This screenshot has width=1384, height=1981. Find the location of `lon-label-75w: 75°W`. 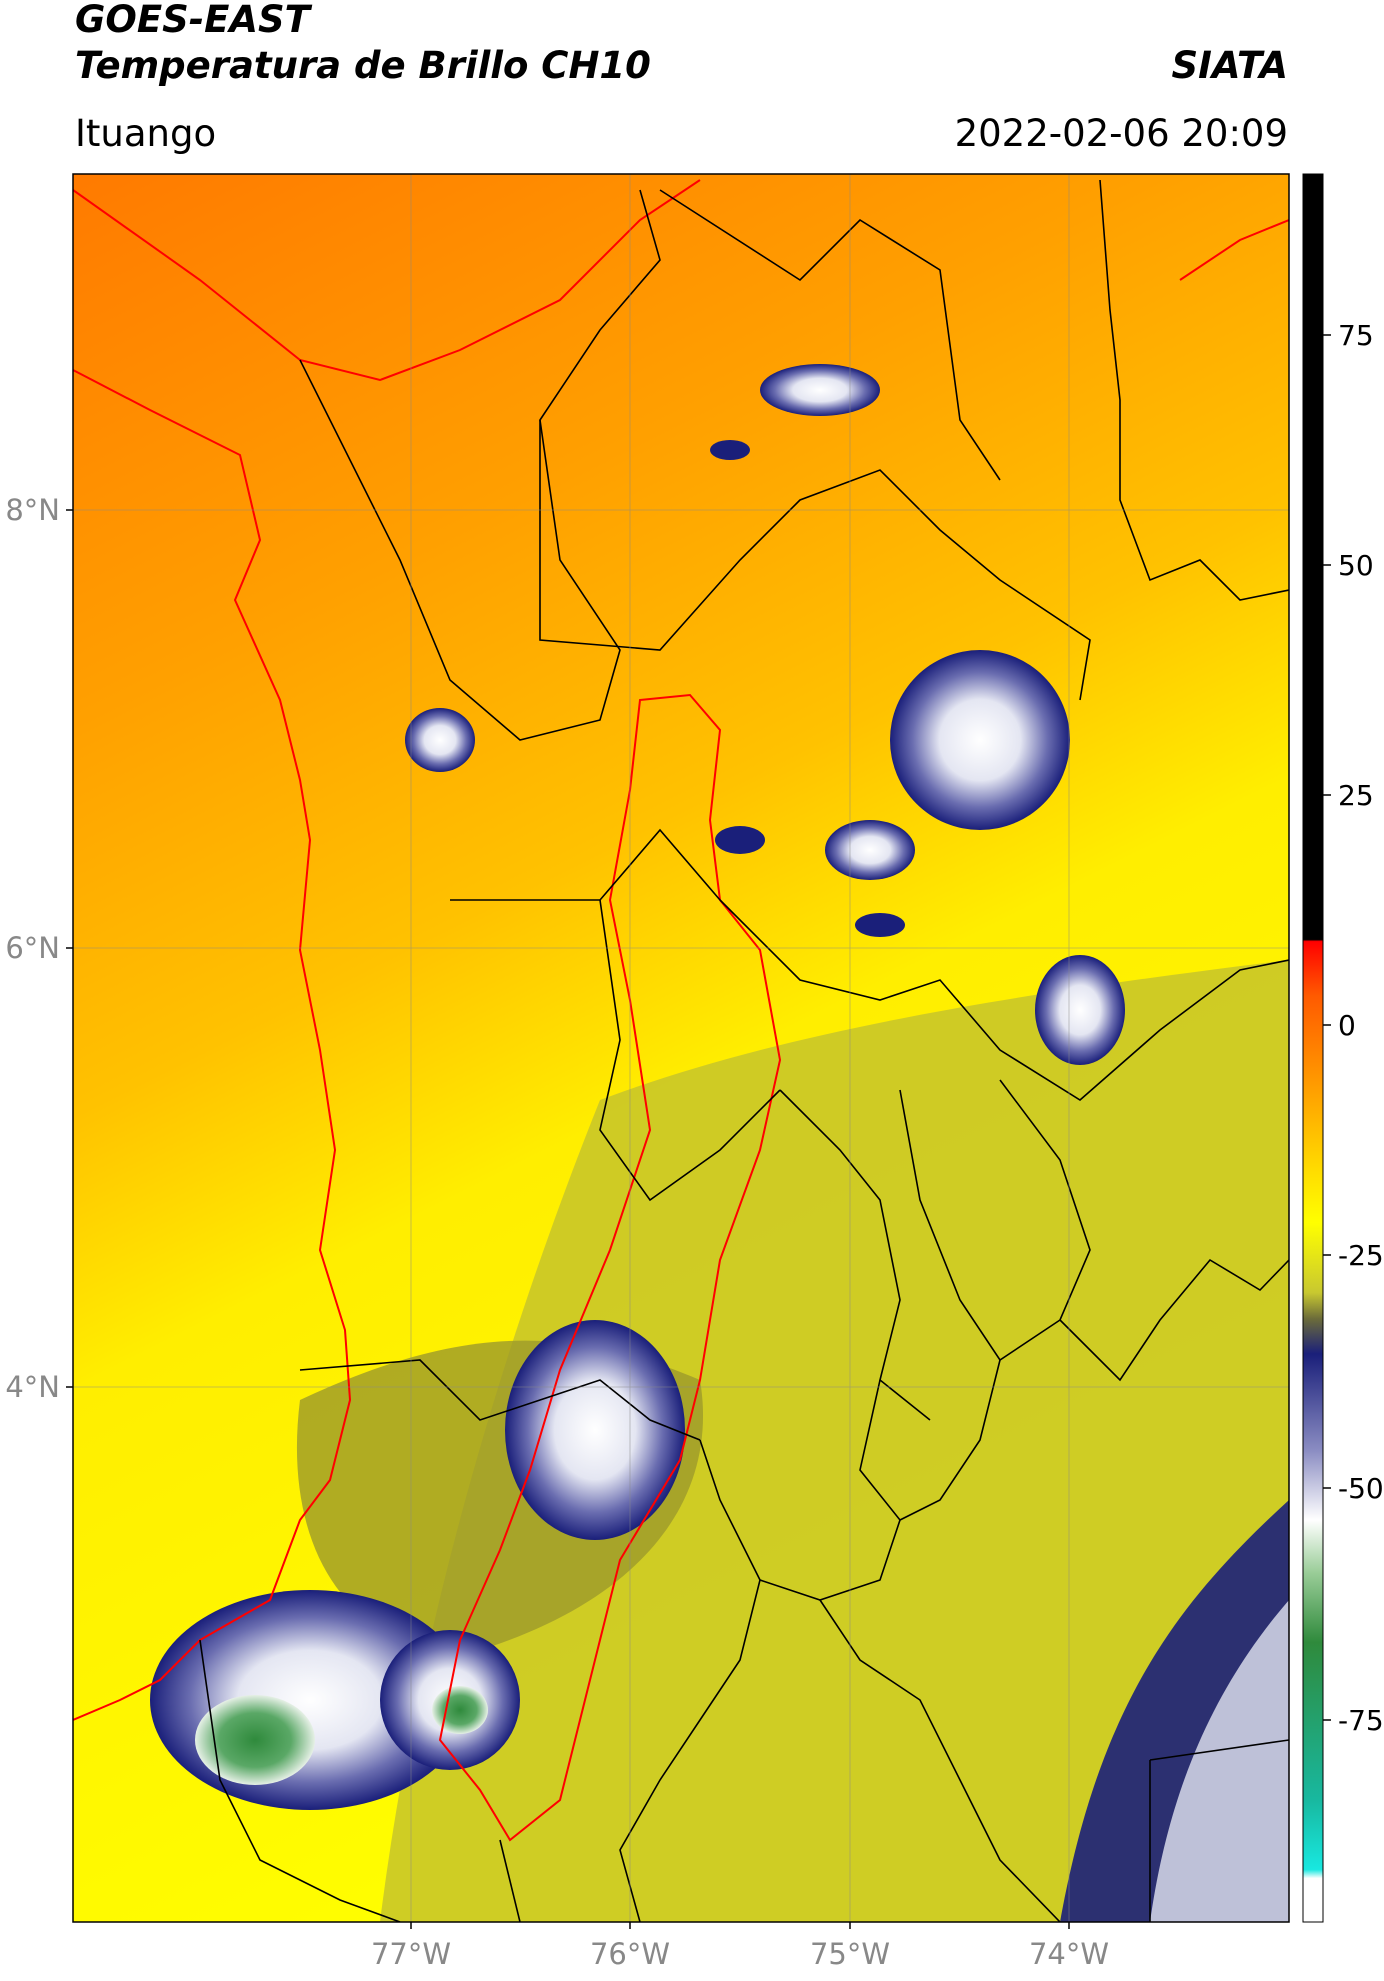

lon-label-75w: 75°W is located at coordinates (850, 1954).